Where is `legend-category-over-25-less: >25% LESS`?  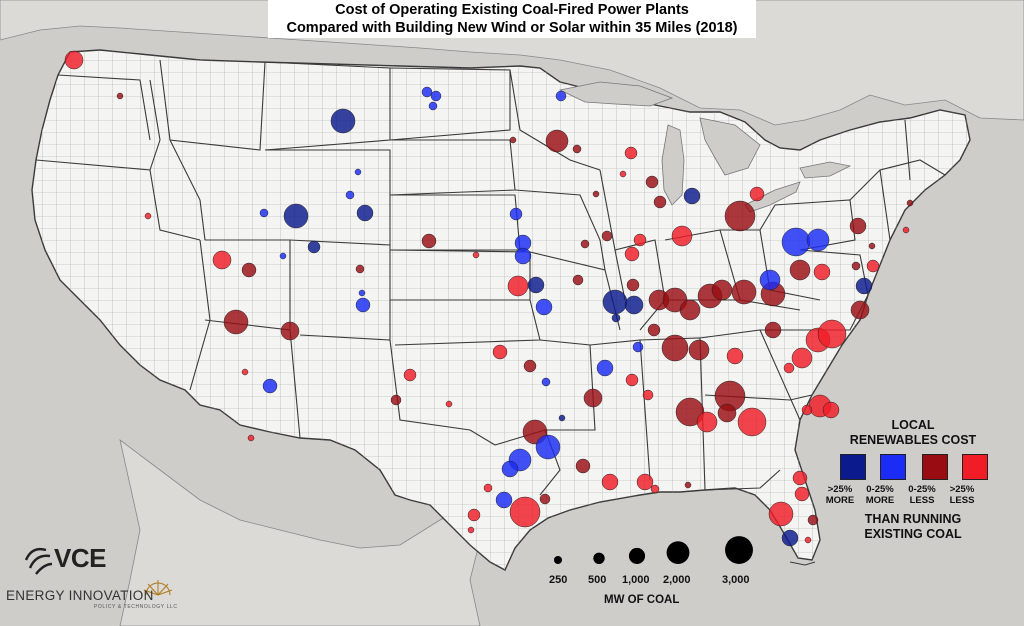 legend-category-over-25-less: >25% LESS is located at coordinates (962, 495).